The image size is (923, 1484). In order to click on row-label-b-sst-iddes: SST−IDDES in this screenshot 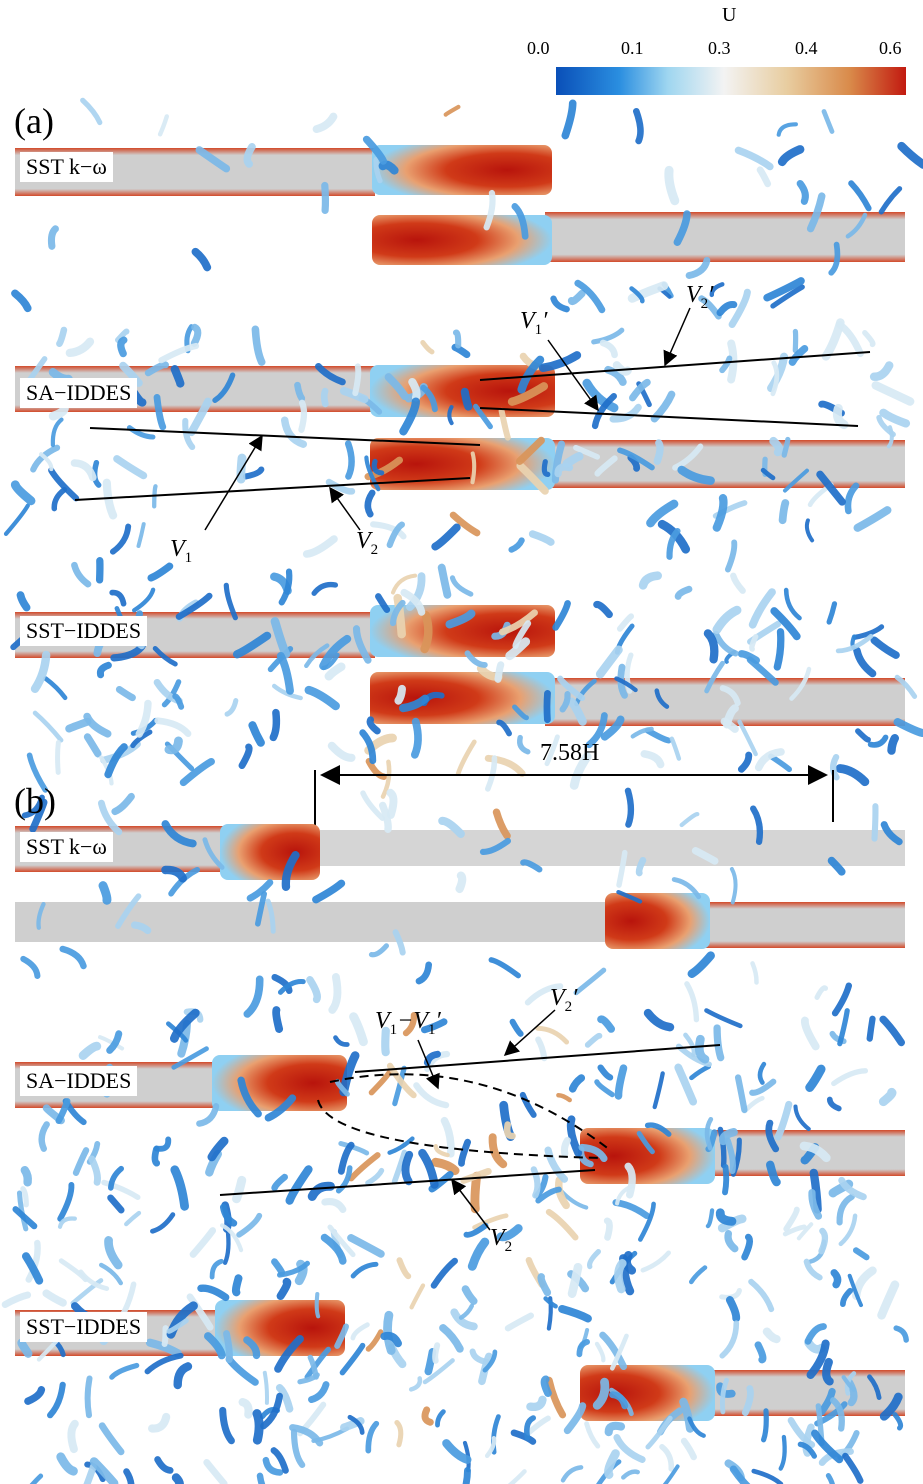, I will do `click(84, 1327)`.